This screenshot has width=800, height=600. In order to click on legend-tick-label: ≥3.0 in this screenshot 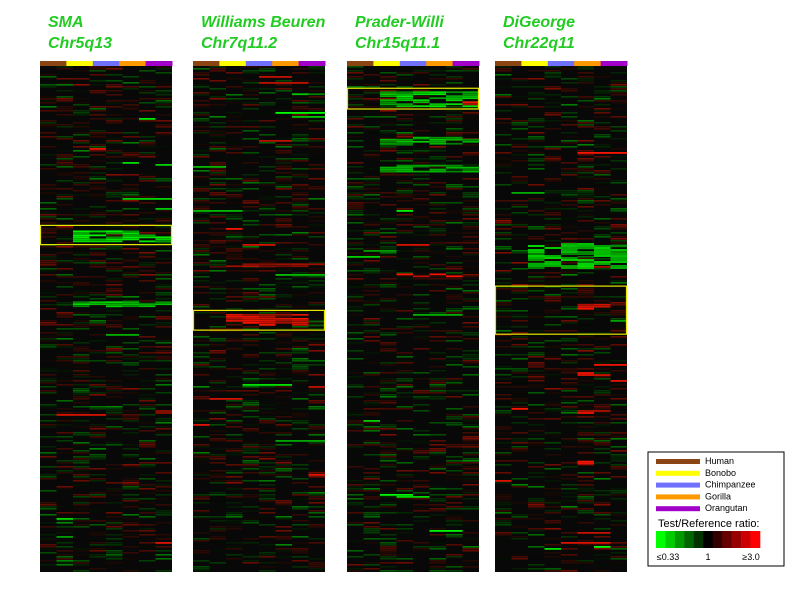, I will do `click(750, 557)`.